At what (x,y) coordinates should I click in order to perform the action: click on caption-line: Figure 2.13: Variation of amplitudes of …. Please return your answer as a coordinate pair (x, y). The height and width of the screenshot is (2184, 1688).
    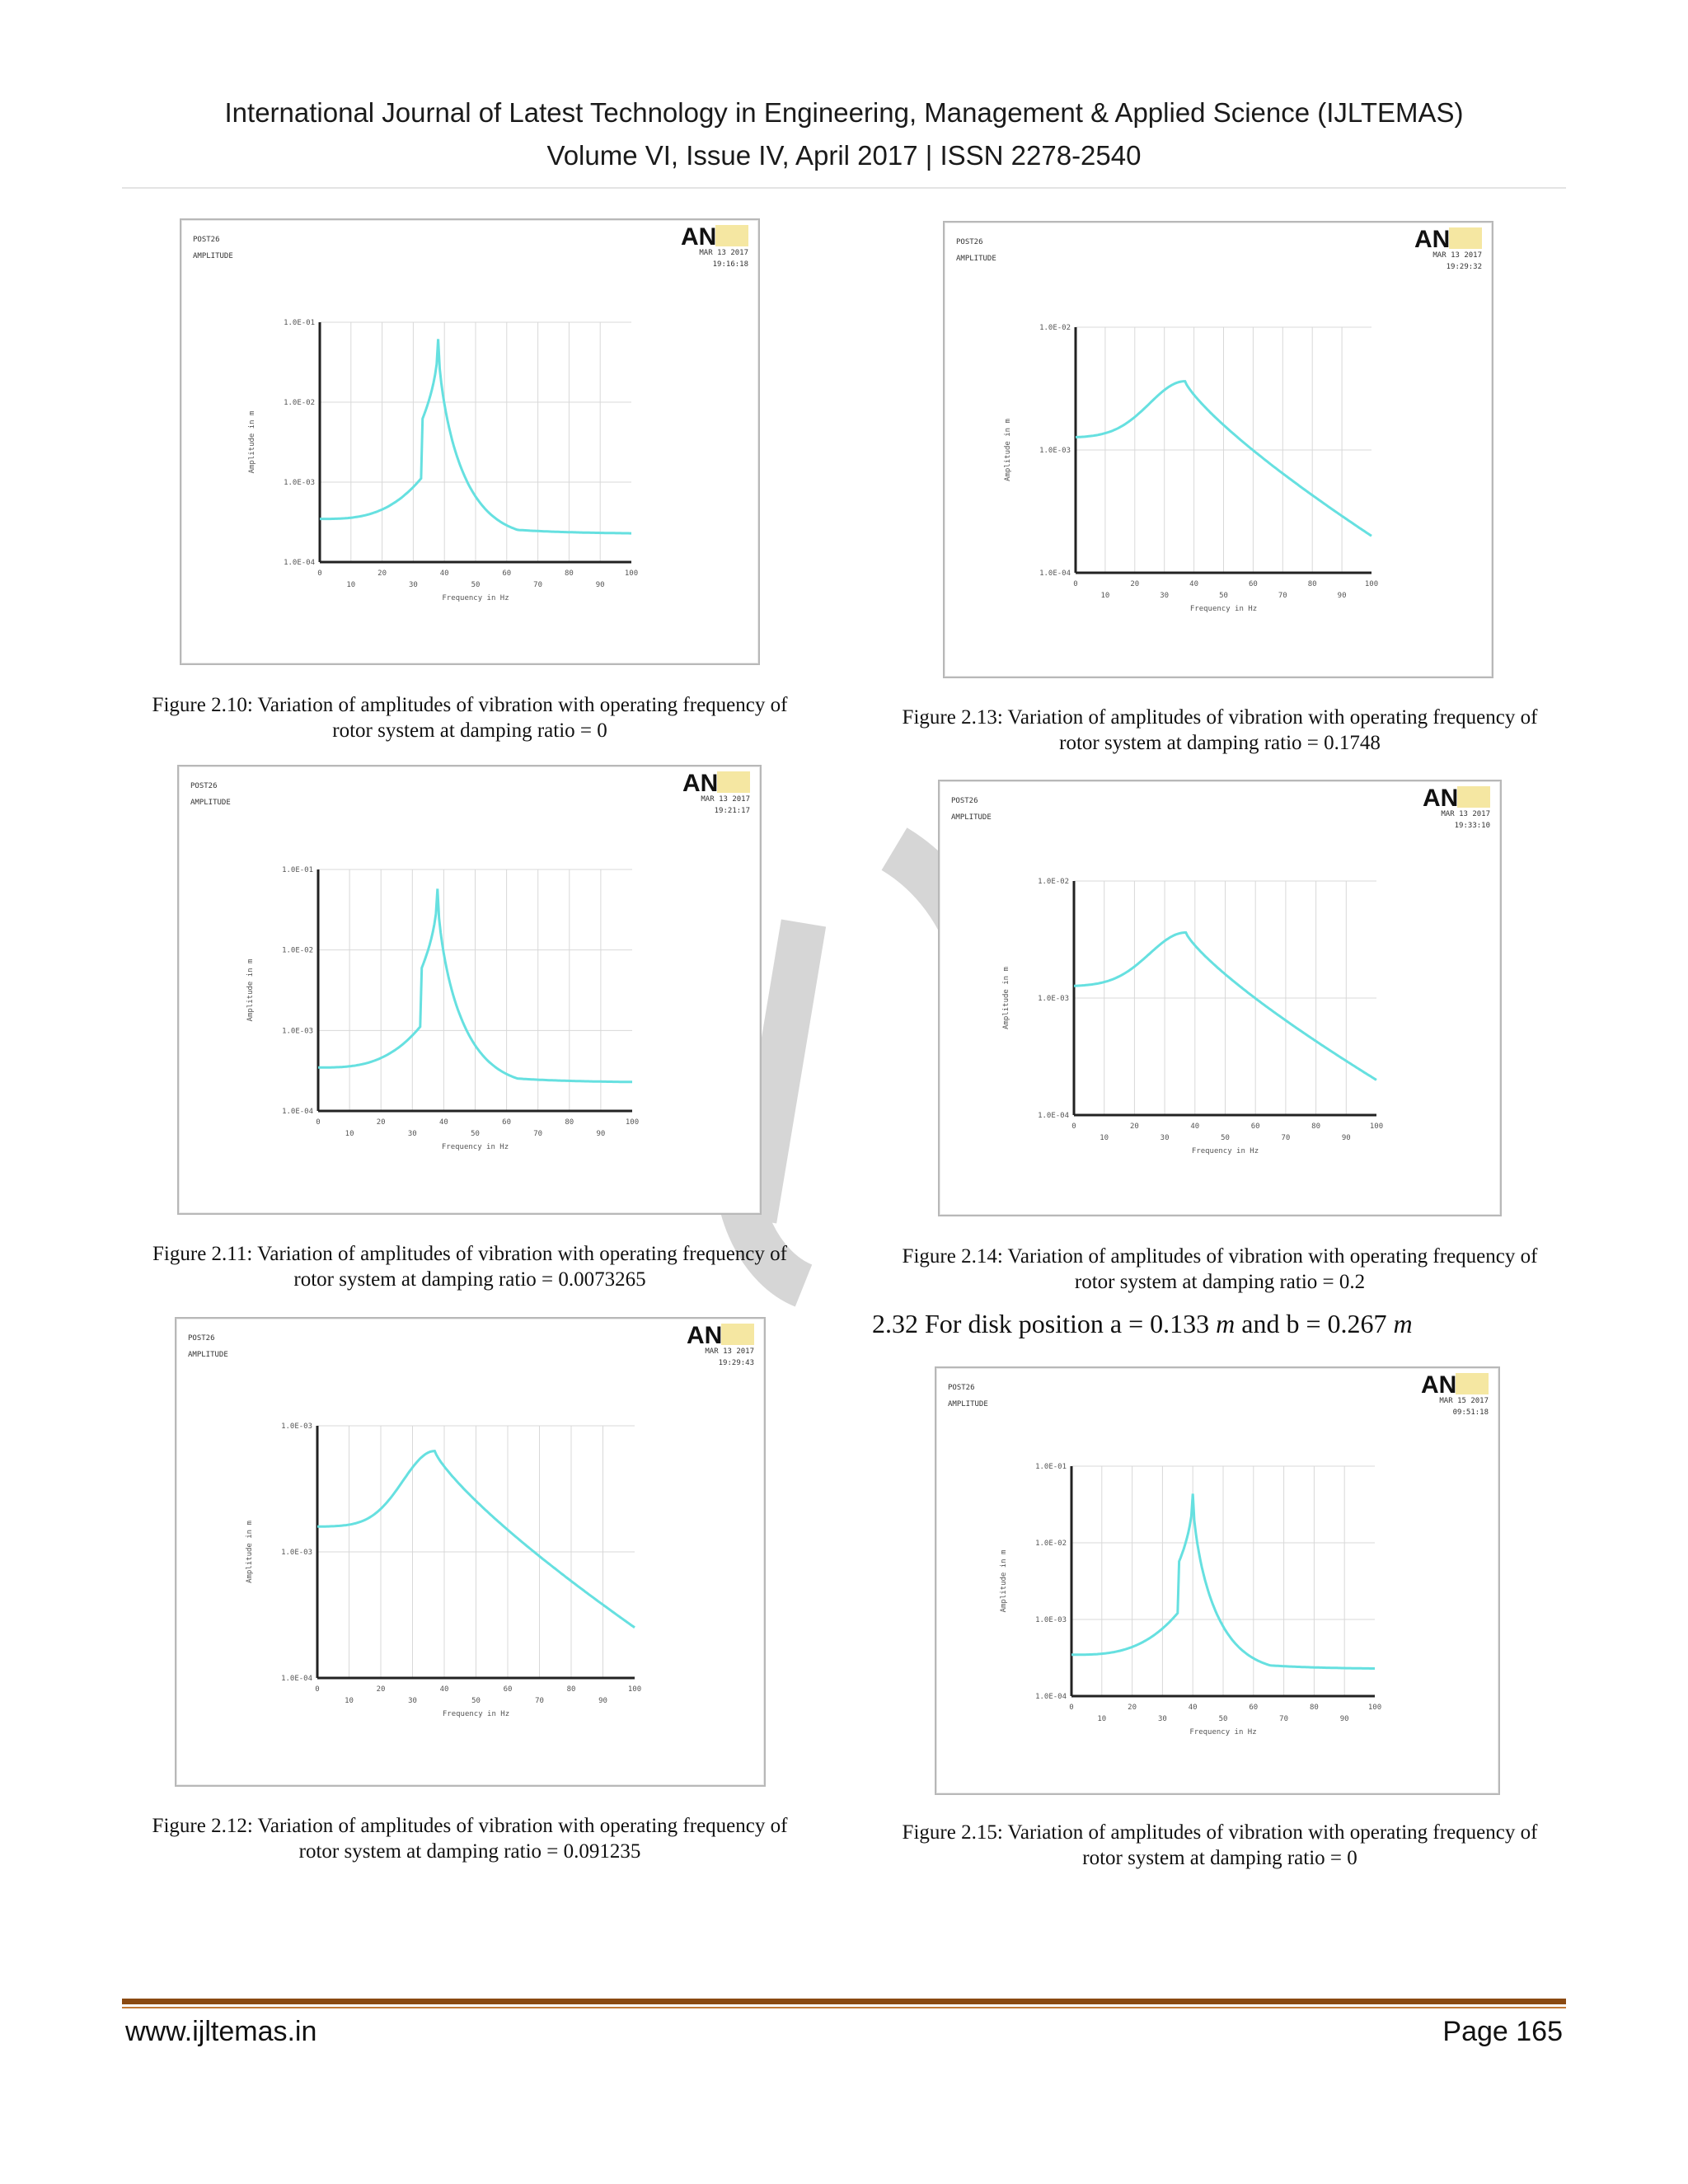
    Looking at the image, I should click on (1220, 717).